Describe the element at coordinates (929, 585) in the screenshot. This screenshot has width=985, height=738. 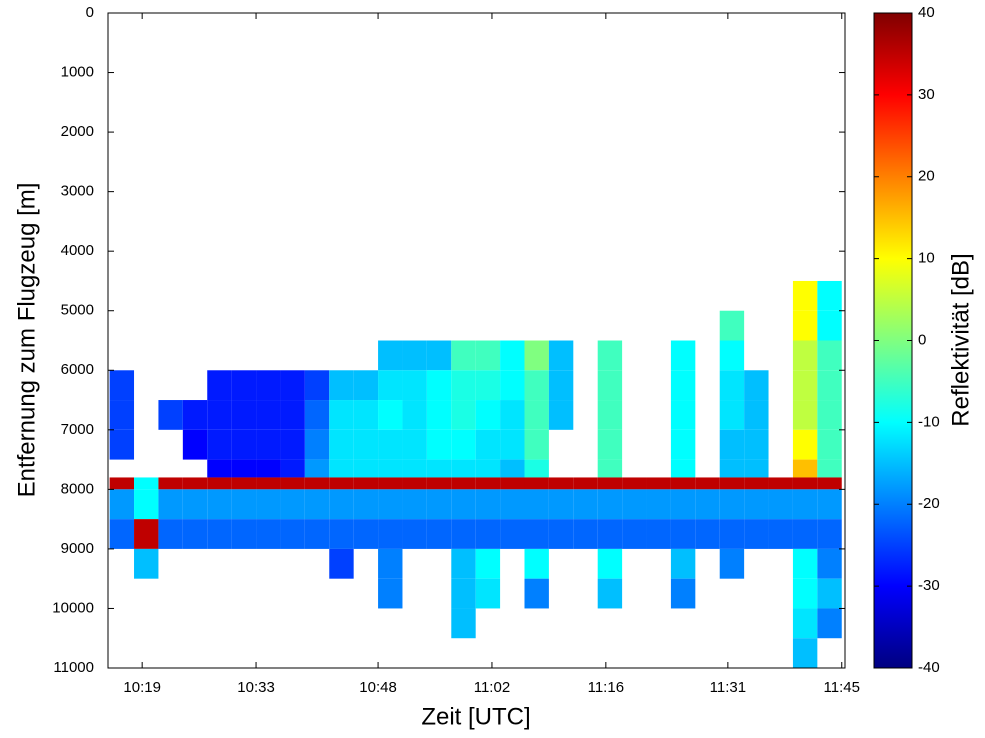
I see `colorbar-tick-label: -30` at that location.